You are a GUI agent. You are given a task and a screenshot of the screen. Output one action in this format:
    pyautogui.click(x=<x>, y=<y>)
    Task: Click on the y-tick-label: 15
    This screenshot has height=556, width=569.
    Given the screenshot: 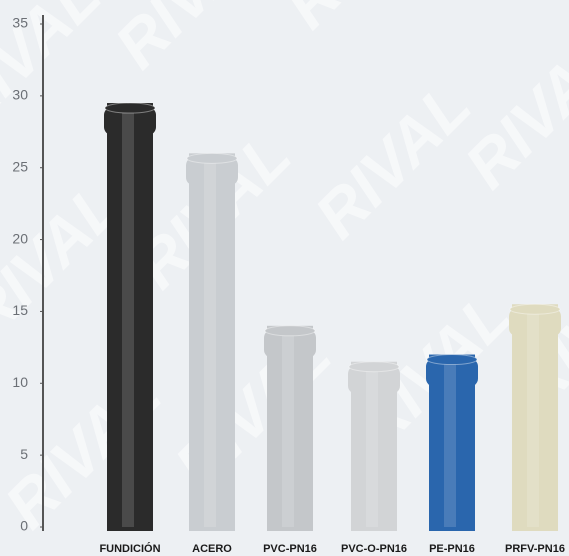 What is the action you would take?
    pyautogui.click(x=20, y=310)
    